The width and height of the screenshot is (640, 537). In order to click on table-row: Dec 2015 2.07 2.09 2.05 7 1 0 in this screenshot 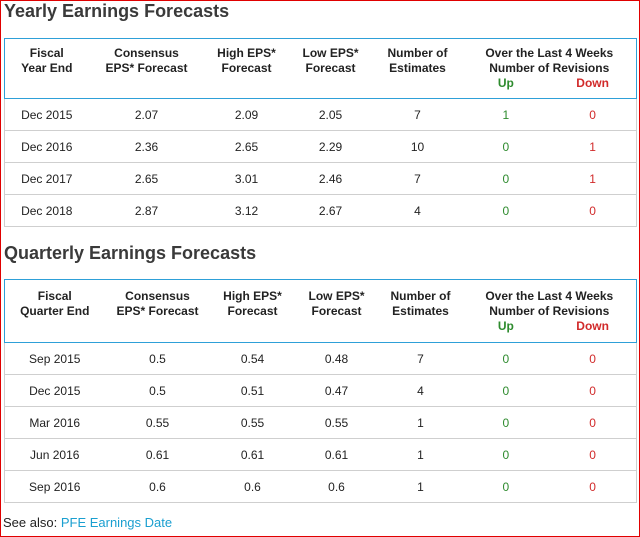, I will do `click(320, 114)`.